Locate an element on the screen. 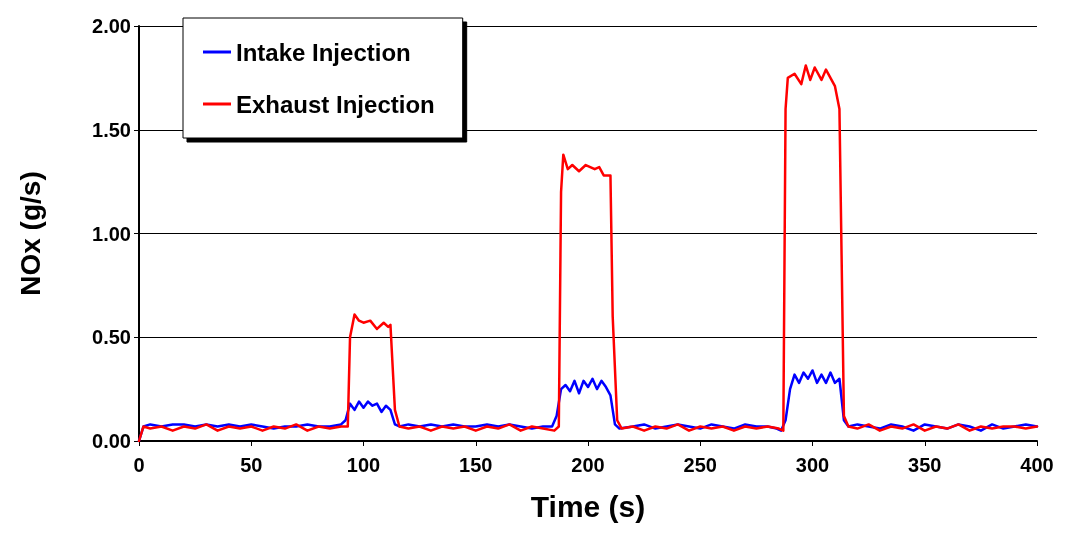 The image size is (1067, 556). y-tick-label: 0.50 is located at coordinates (111, 337).